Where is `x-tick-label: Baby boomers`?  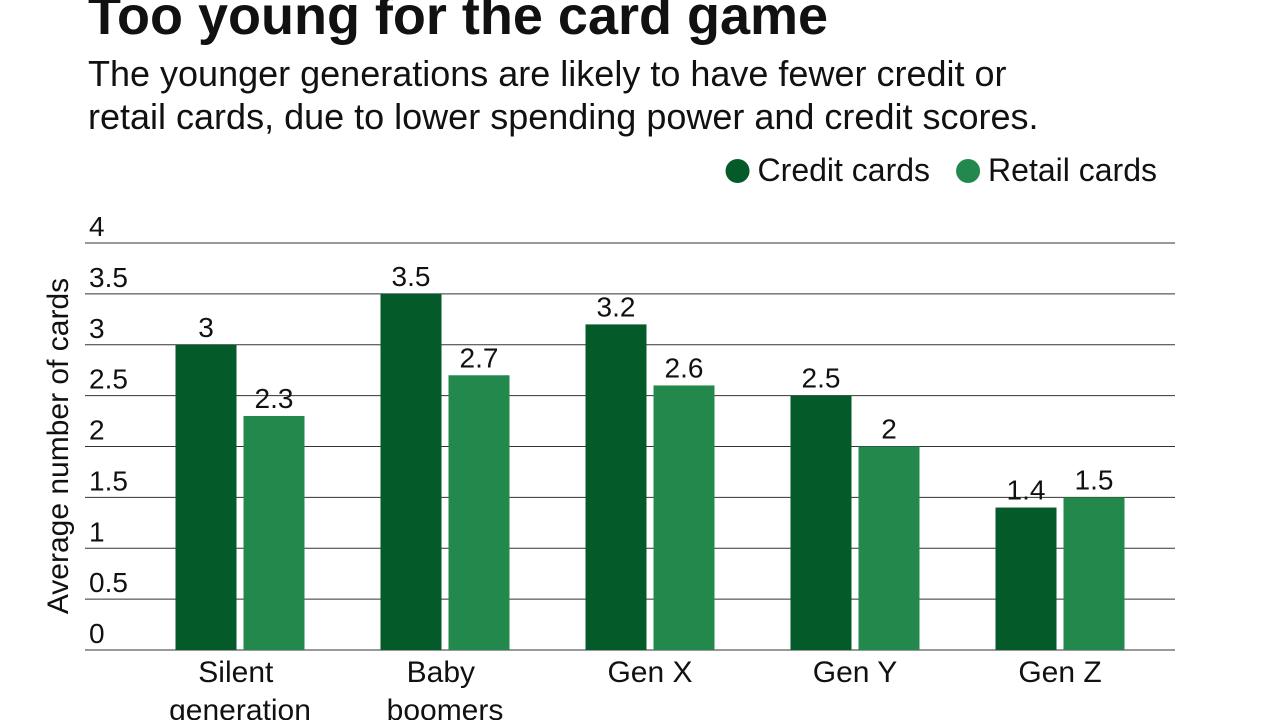
x-tick-label: Baby boomers is located at coordinates (445, 688).